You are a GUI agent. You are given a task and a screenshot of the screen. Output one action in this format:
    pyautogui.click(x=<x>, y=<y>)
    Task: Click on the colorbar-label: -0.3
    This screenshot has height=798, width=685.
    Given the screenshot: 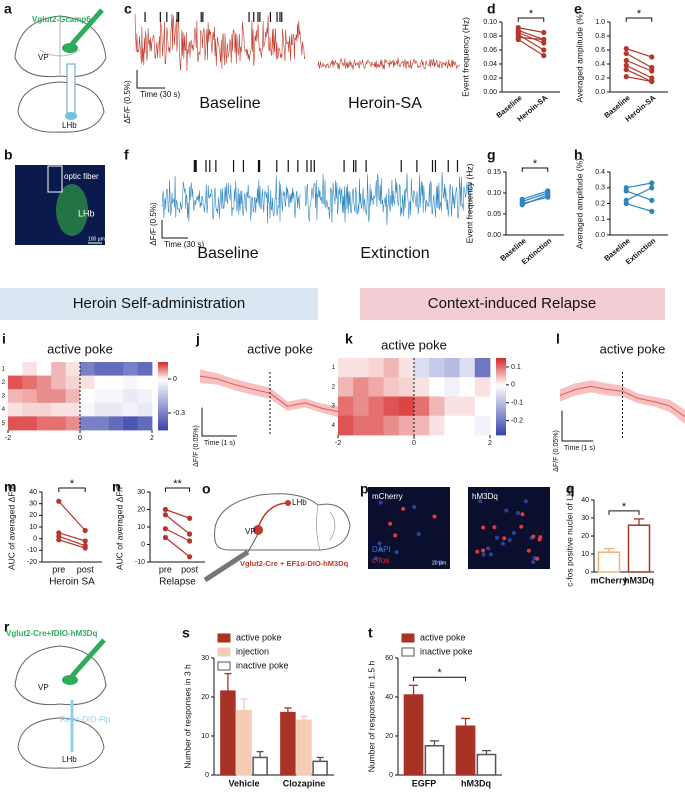 What is the action you would take?
    pyautogui.click(x=179, y=413)
    